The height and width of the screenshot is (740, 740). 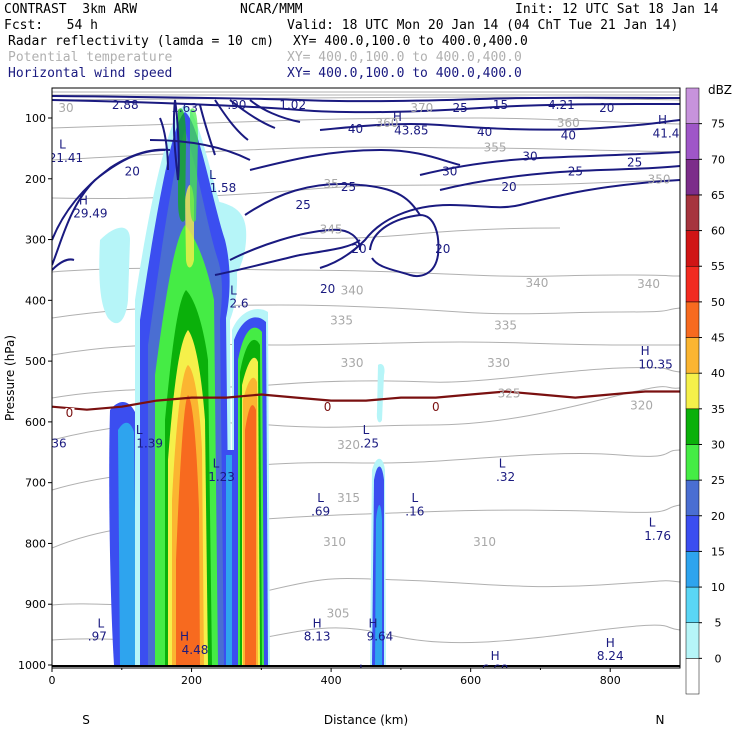 What do you see at coordinates (35, 179) in the screenshot?
I see `y-tick-label: 200` at bounding box center [35, 179].